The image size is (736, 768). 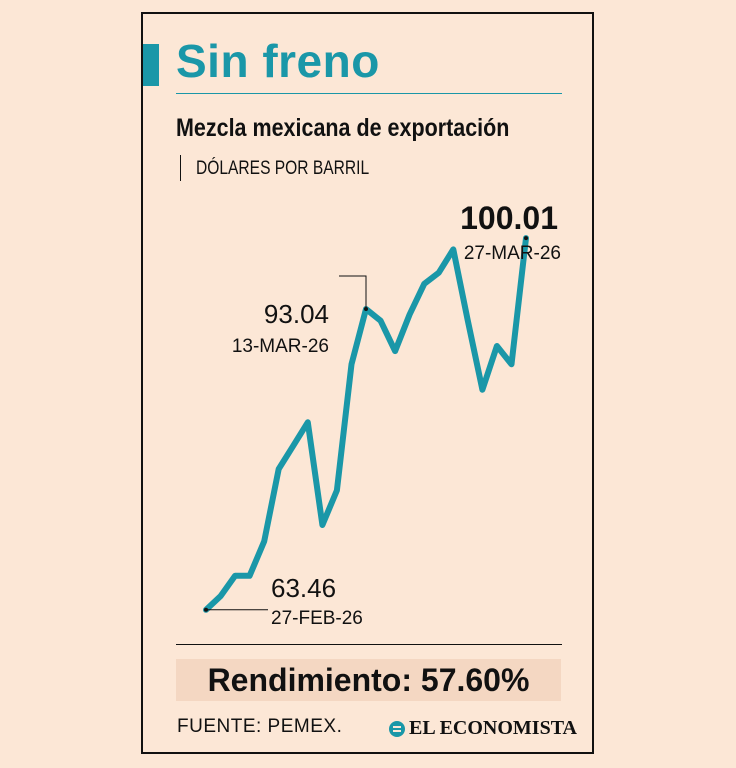 I want to click on performance-banner: Rendimiento: 57.60%, so click(x=368, y=680).